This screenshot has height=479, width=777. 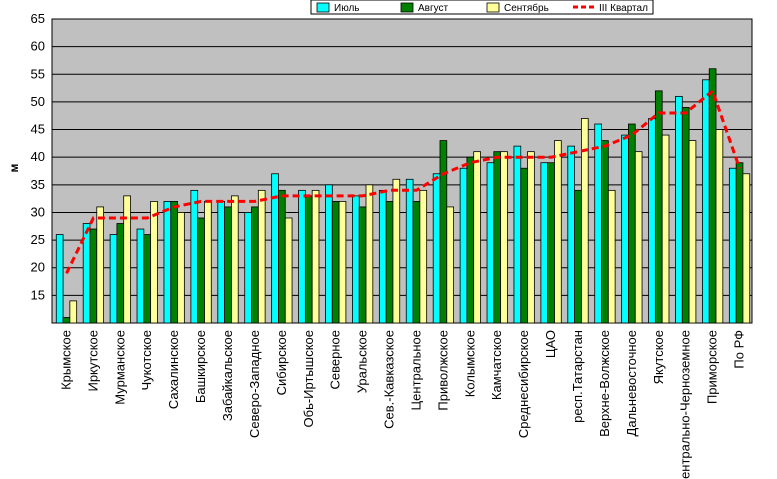 I want to click on y-tick-label: 20, so click(x=38, y=267).